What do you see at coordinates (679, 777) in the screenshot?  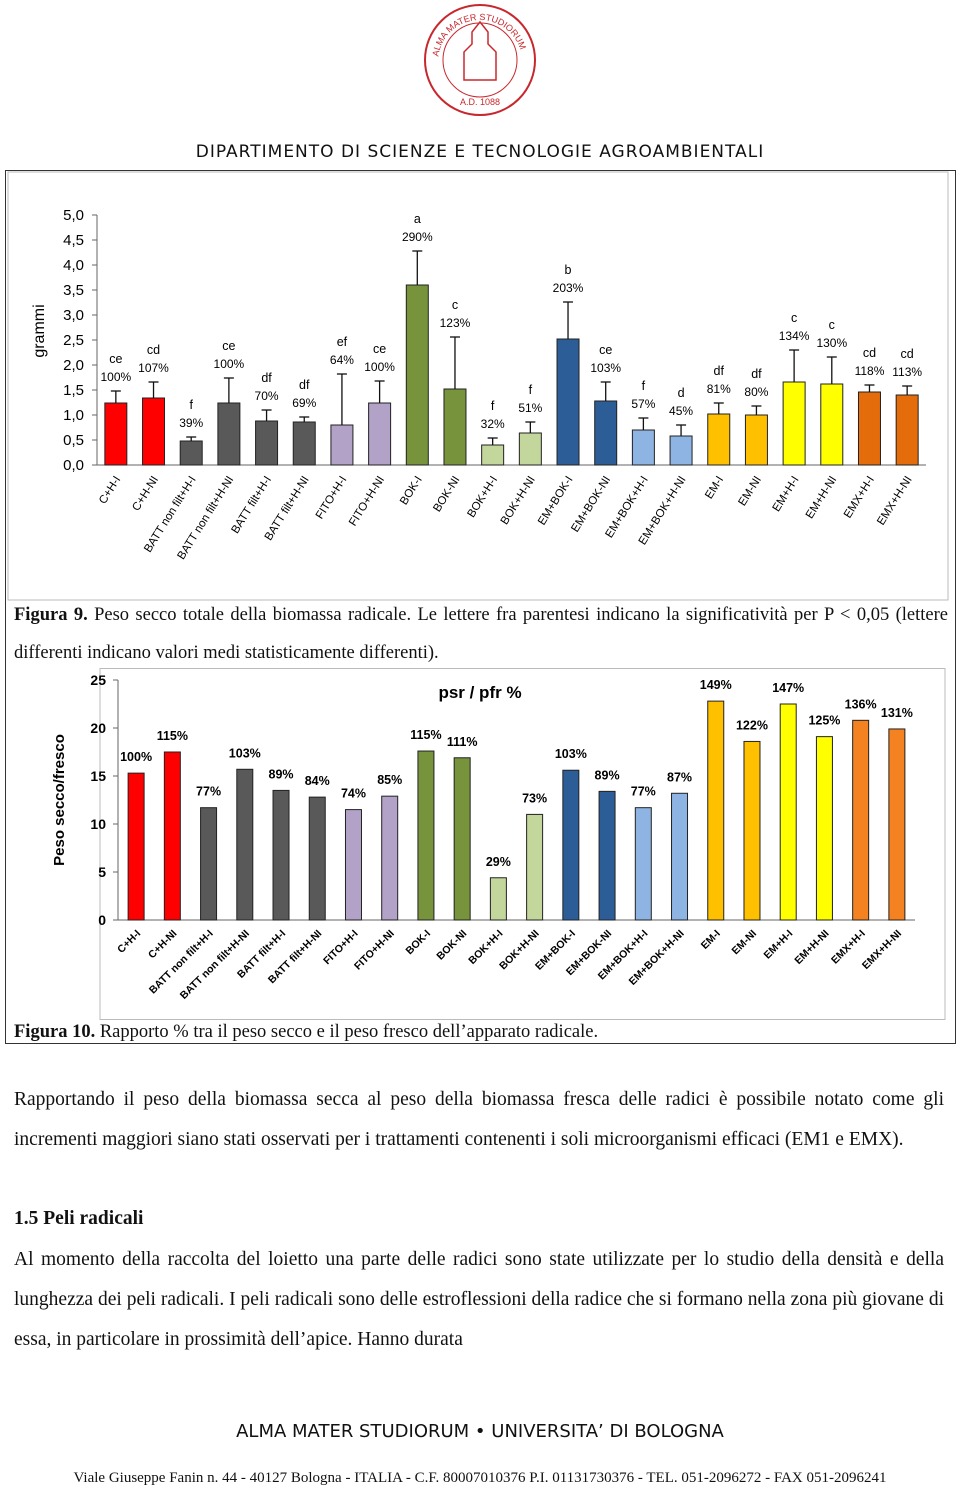 I see `percent-label: 87%` at bounding box center [679, 777].